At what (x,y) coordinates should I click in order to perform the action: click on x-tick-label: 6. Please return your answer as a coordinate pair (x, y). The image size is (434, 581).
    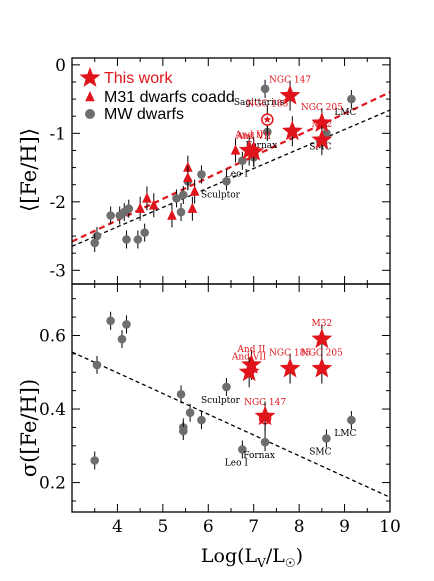
    Looking at the image, I should click on (208, 527).